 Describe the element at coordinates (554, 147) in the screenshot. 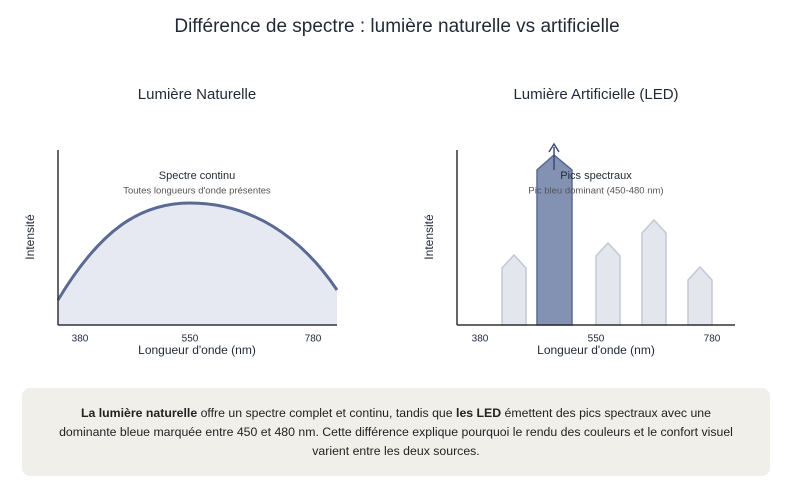

I see `arrow-head` at that location.